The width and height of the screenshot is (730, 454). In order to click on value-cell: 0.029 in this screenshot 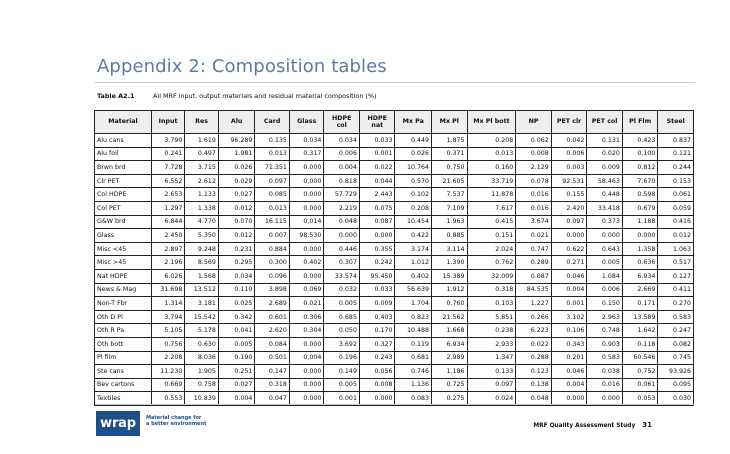, I will do `click(236, 181)`.